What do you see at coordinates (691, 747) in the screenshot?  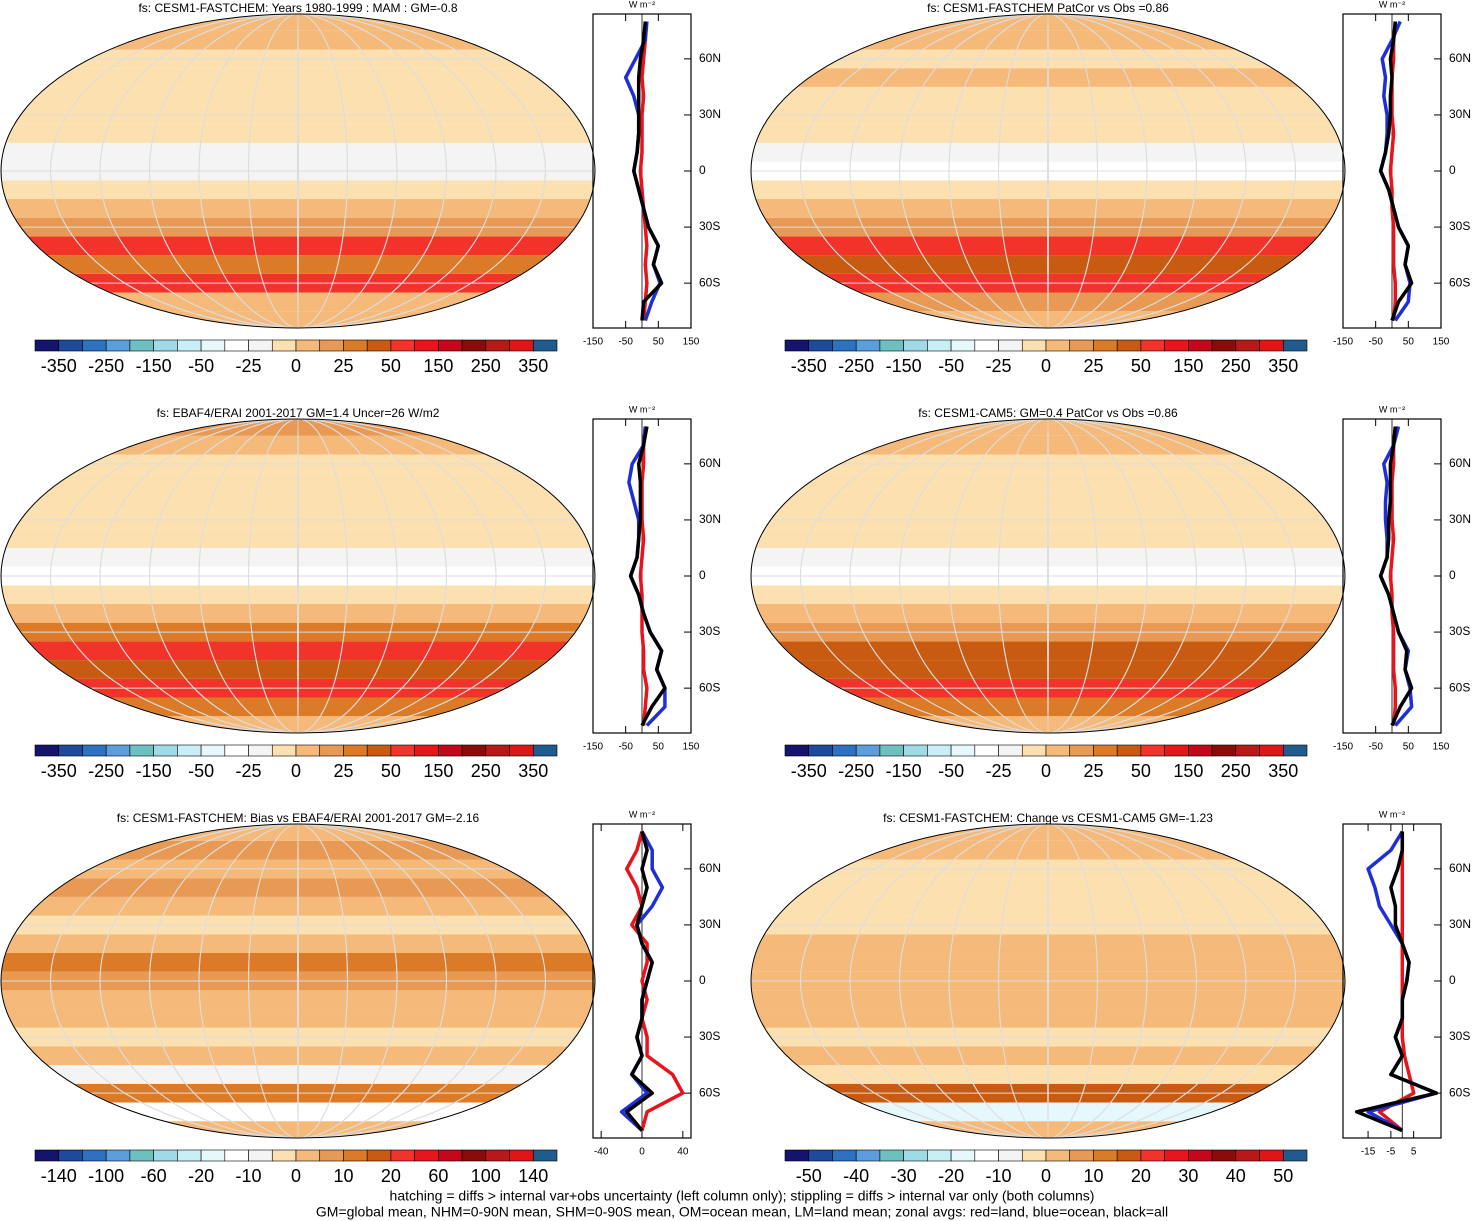 I see `x-tick-label: 150` at bounding box center [691, 747].